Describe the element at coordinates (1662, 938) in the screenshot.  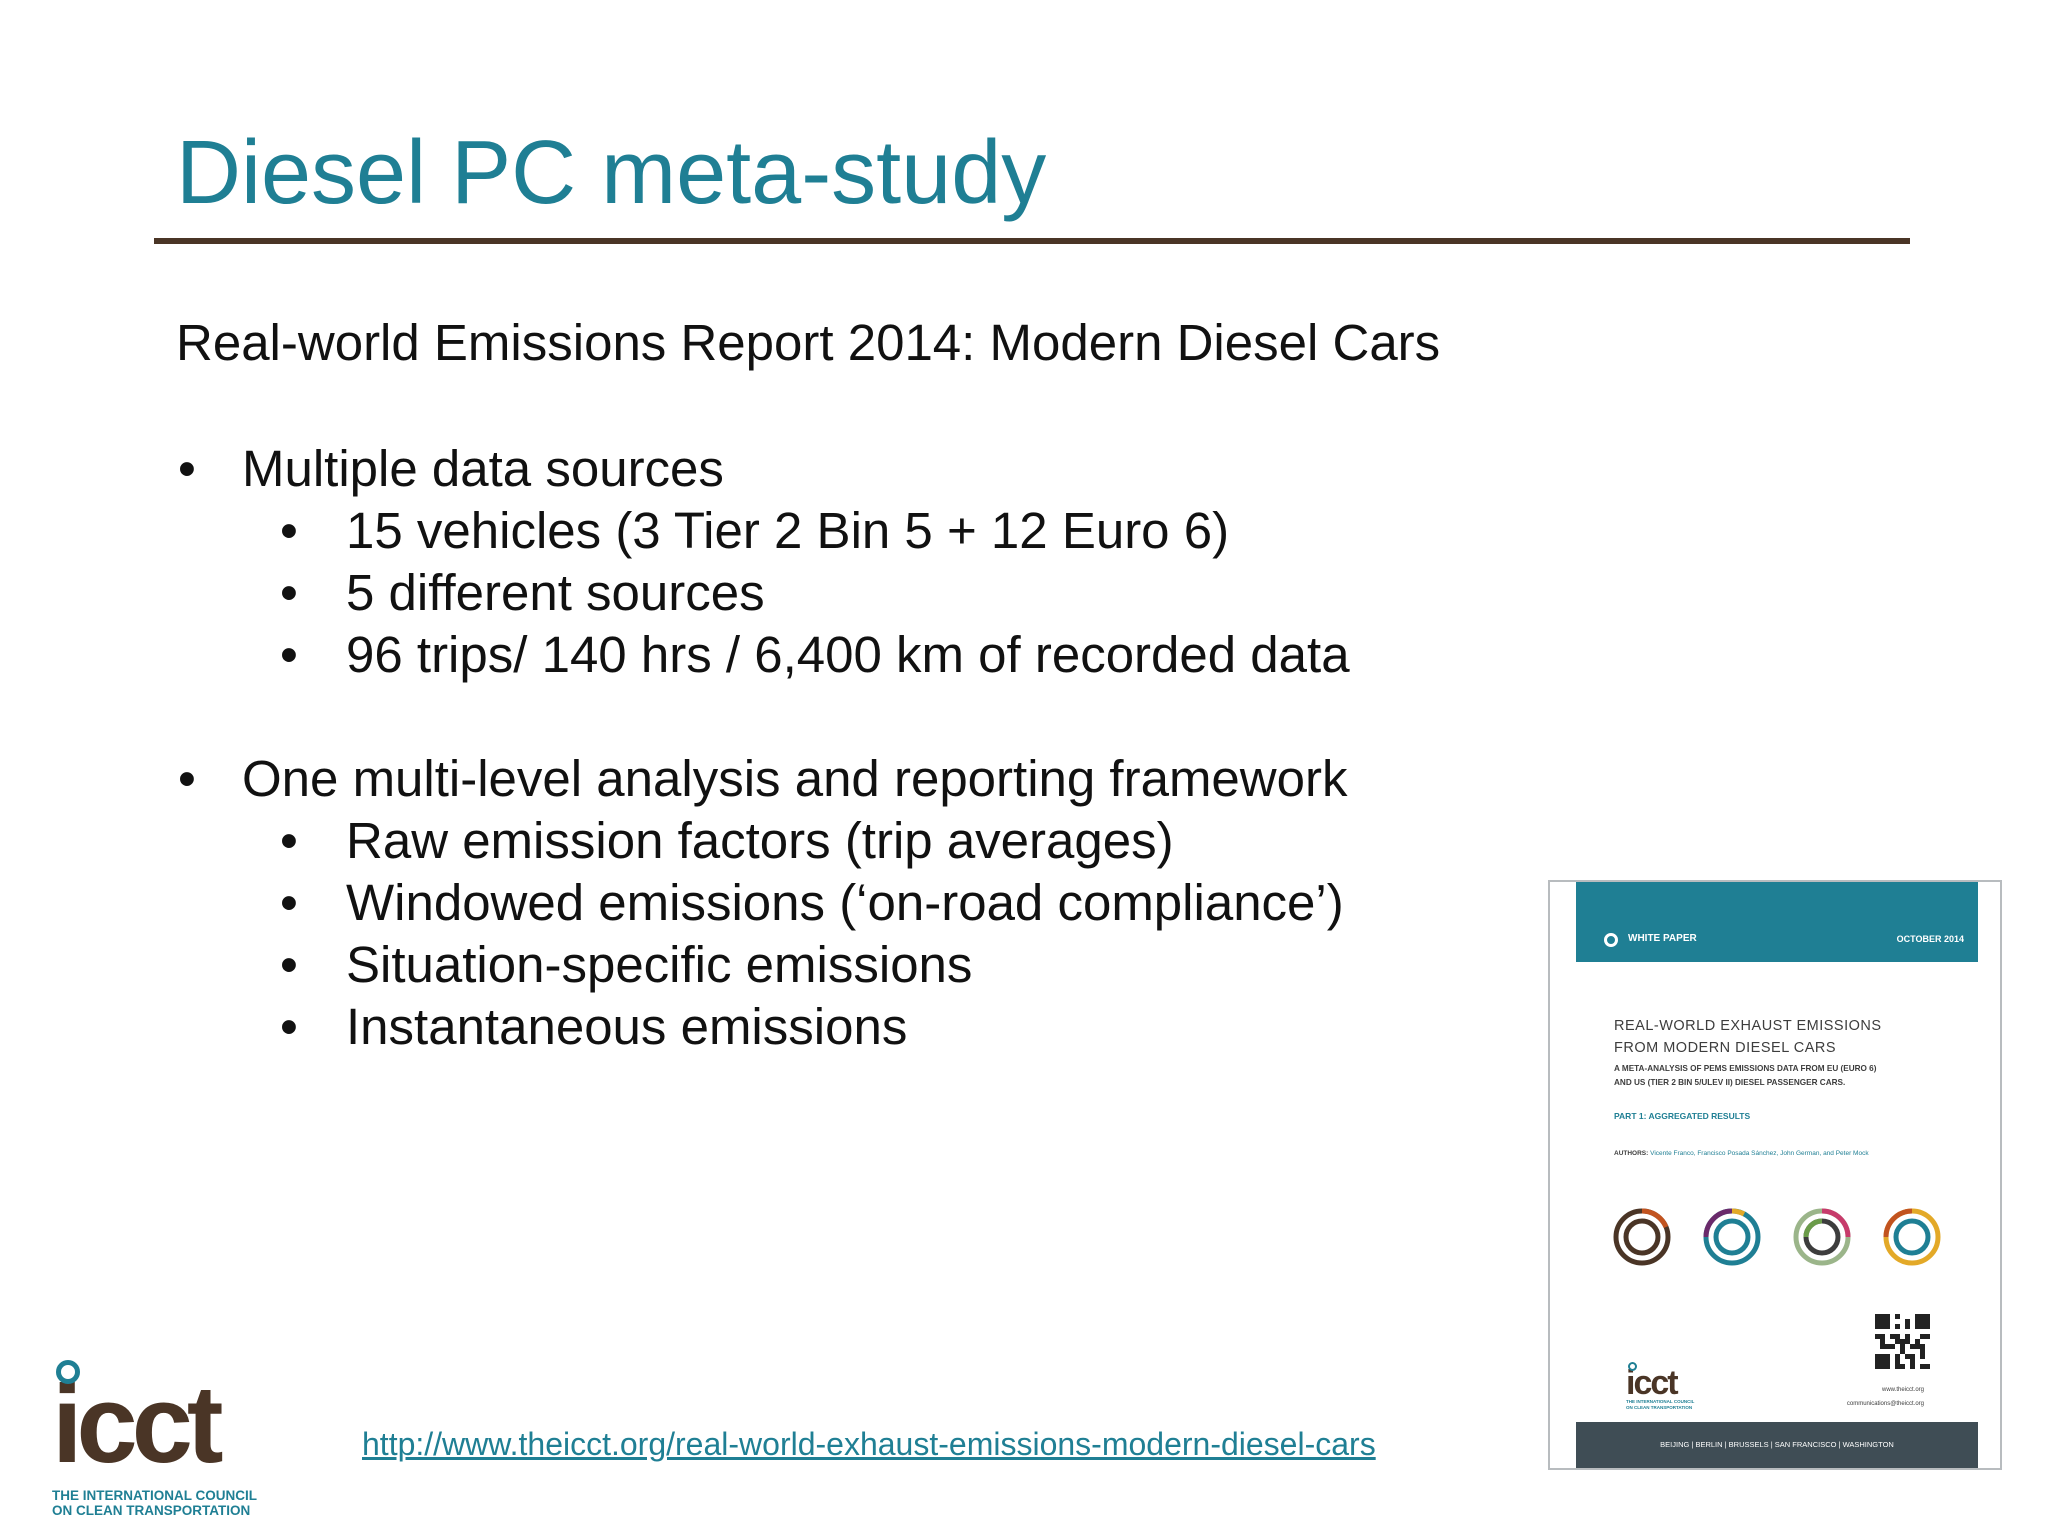
I see `cover-doc-type: WHITE PAPER` at that location.